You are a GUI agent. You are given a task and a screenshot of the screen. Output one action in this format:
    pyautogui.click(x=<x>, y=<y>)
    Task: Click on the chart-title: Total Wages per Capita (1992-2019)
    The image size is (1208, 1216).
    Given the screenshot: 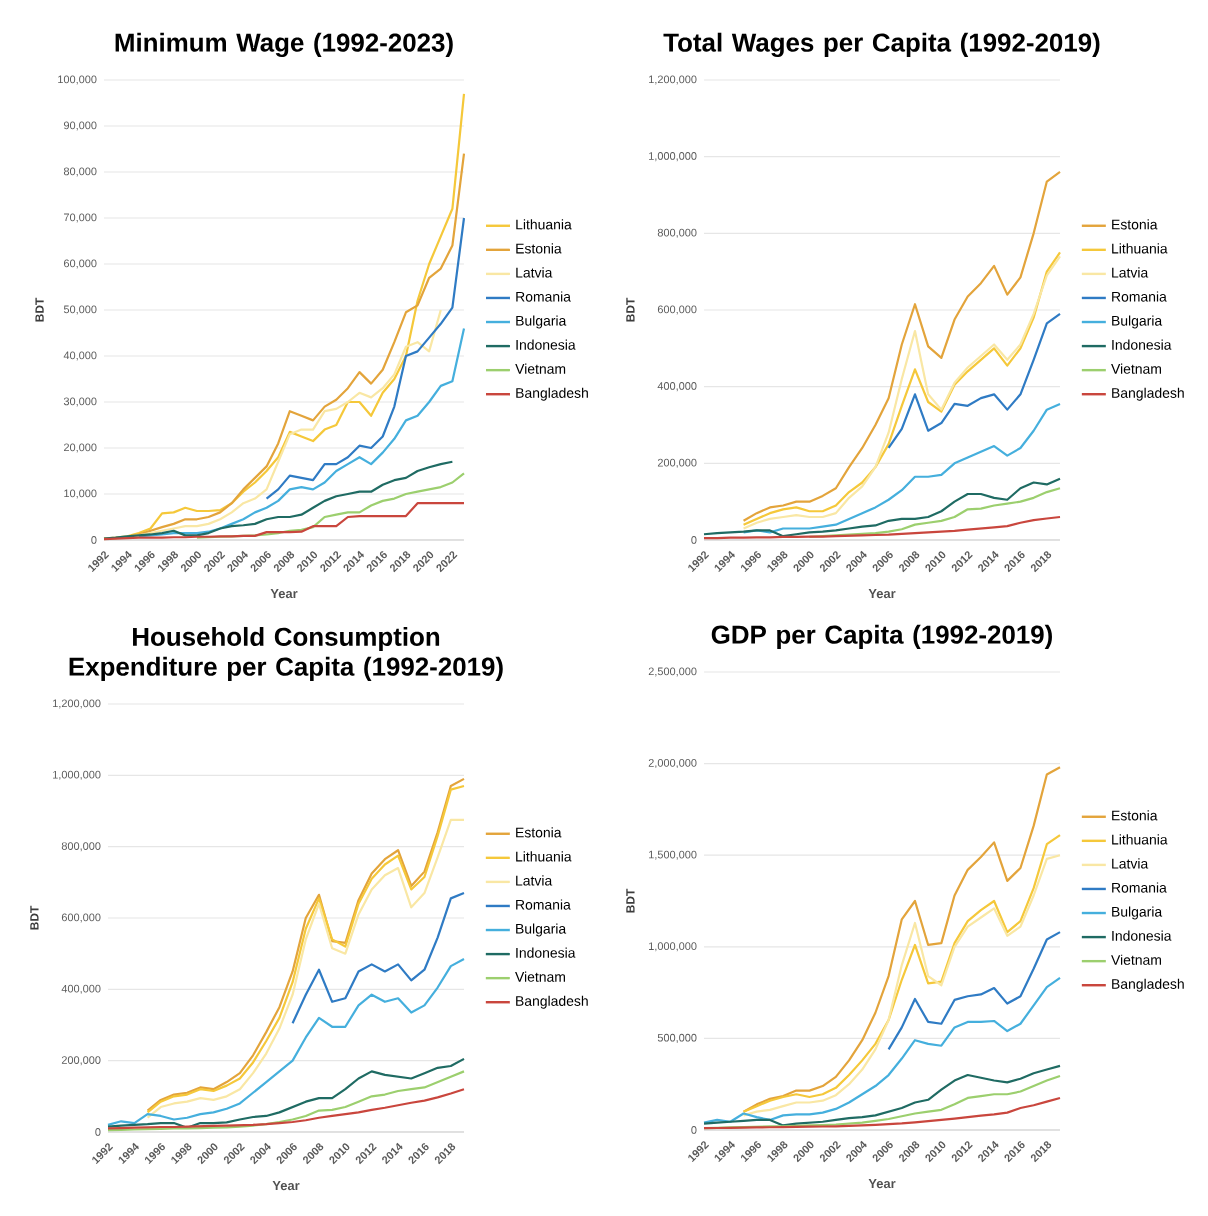 What is the action you would take?
    pyautogui.click(x=881, y=44)
    